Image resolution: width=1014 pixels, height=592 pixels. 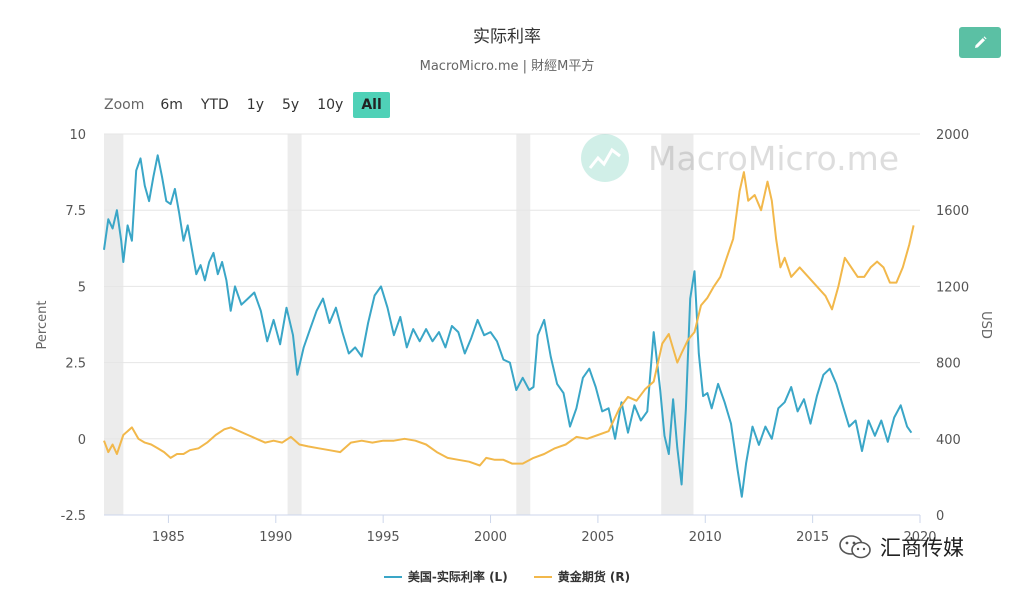 I want to click on zoom-bar: Zoom 6m YTD 1y 5y 10y All, so click(x=248, y=105).